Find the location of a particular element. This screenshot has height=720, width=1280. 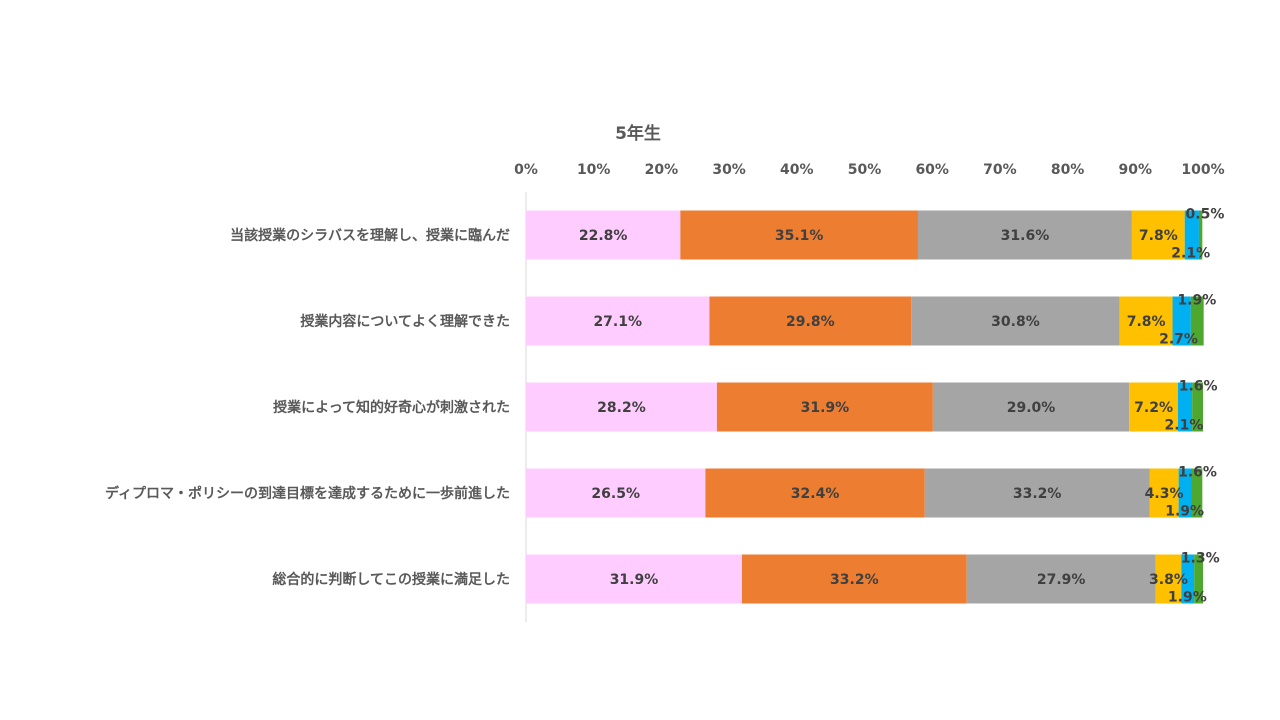

x-tick-label: 100% is located at coordinates (1202, 170).